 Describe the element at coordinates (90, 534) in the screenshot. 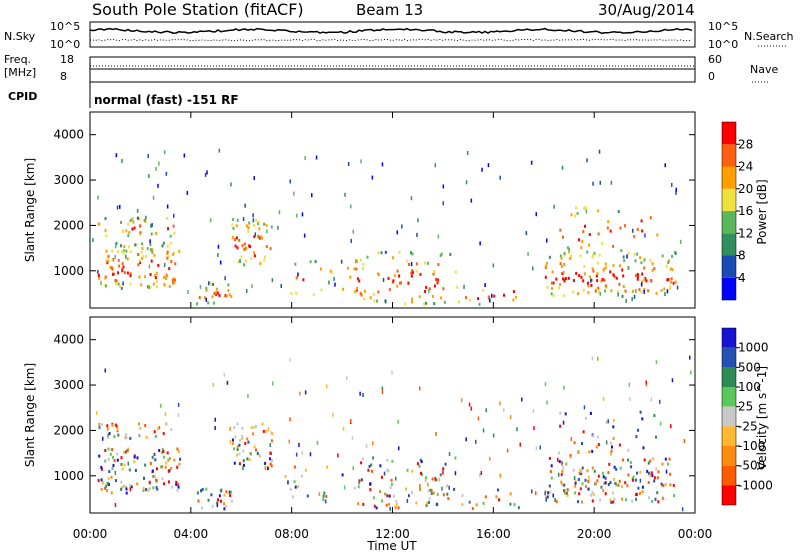

I see `x-tick-label: 00:00` at that location.